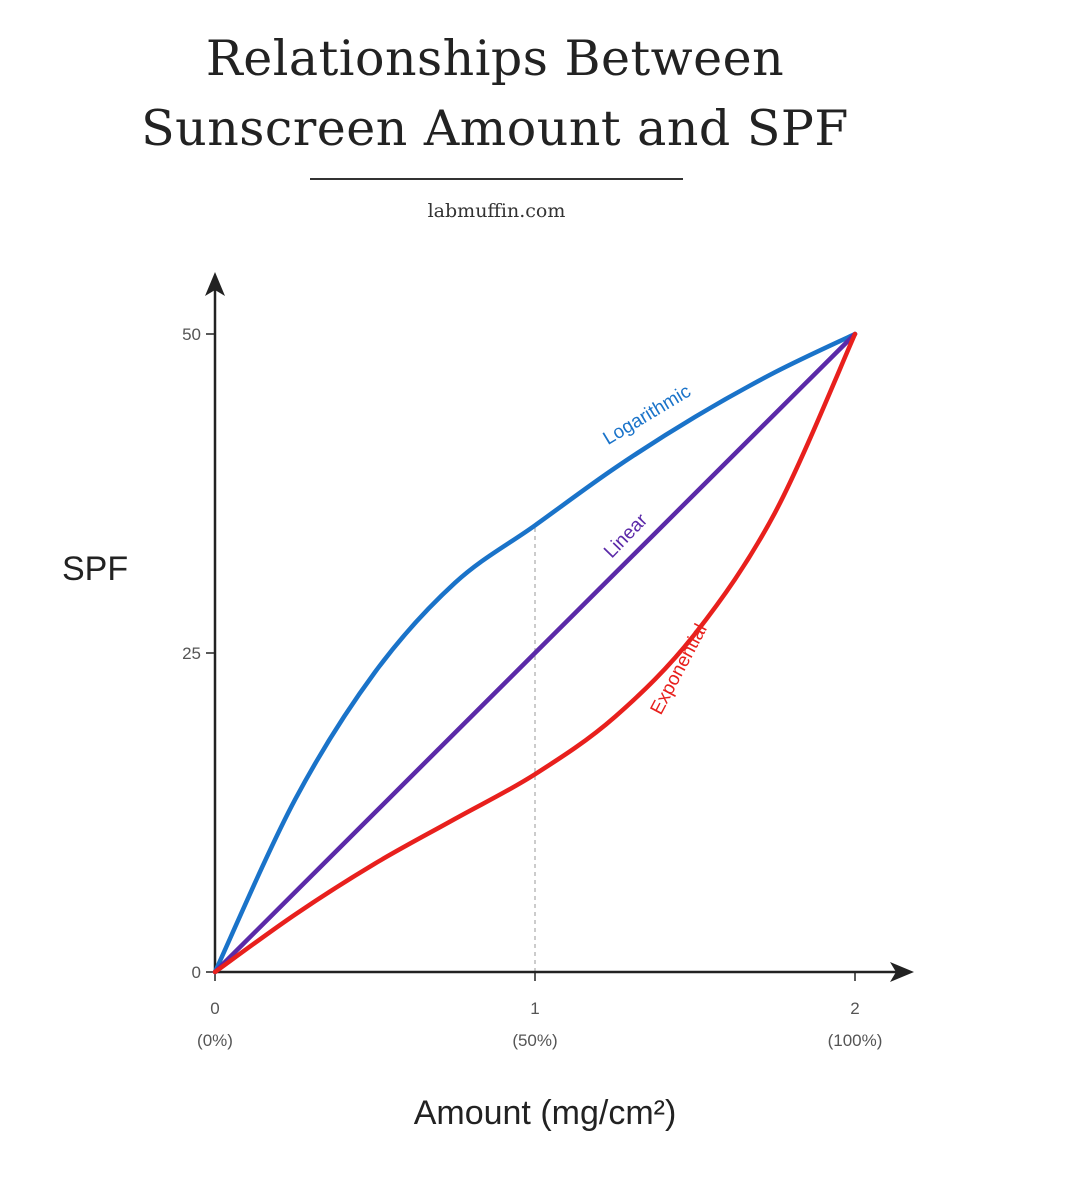 The image size is (1080, 1180). I want to click on title-divider, so click(496, 179).